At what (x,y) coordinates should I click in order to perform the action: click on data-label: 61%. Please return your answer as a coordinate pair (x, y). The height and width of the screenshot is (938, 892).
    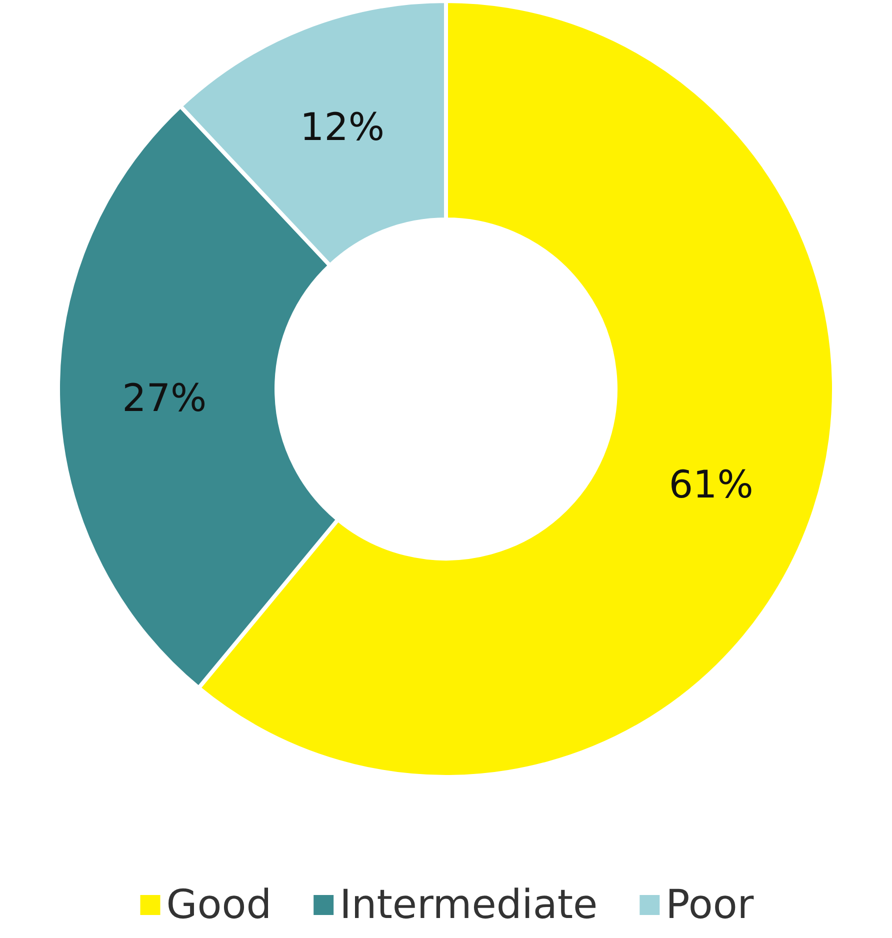
    Looking at the image, I should click on (711, 484).